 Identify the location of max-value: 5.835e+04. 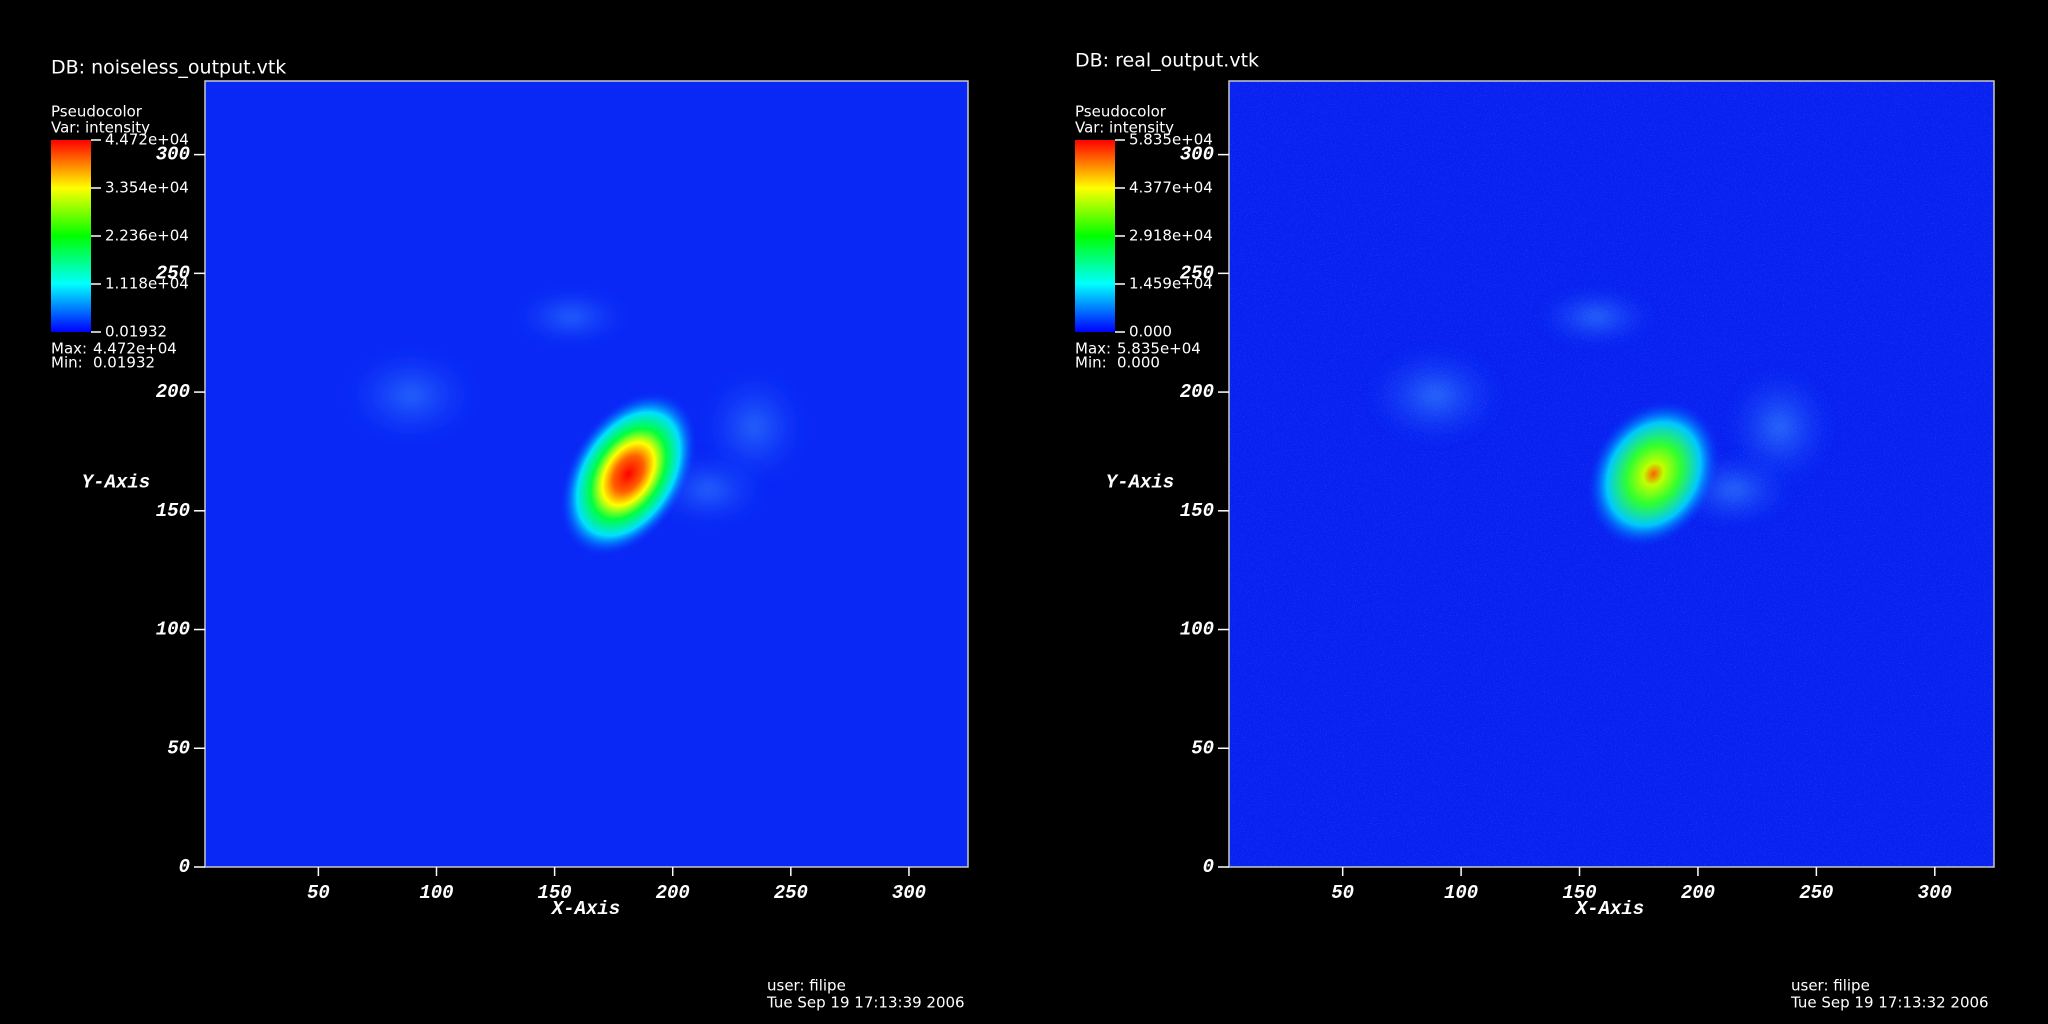
(1159, 349).